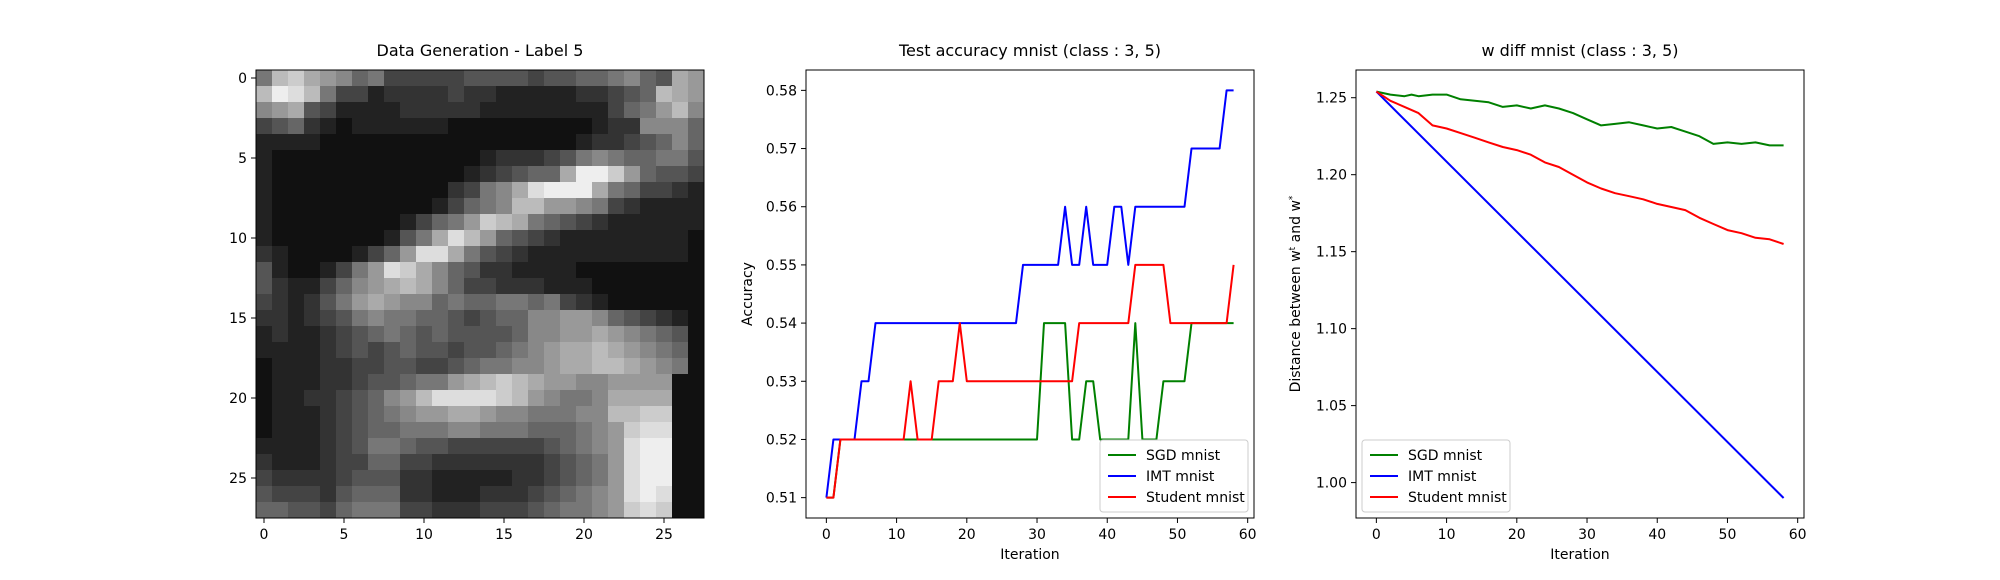 The image size is (2000, 580). Describe the element at coordinates (1798, 535) in the screenshot. I see `wdiff-x-tick-label: 60` at that location.